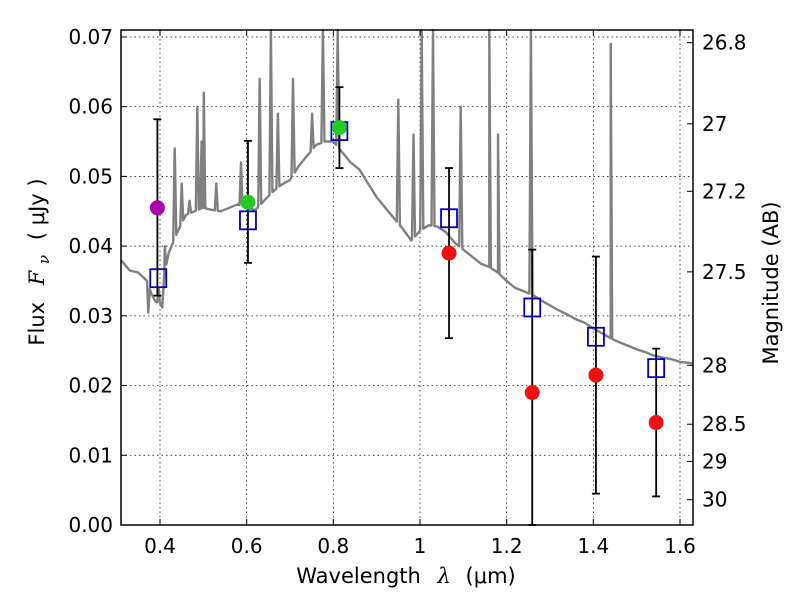 Image resolution: width=800 pixels, height=600 pixels. What do you see at coordinates (724, 424) in the screenshot?
I see `y2-tick-label: 28.5` at bounding box center [724, 424].